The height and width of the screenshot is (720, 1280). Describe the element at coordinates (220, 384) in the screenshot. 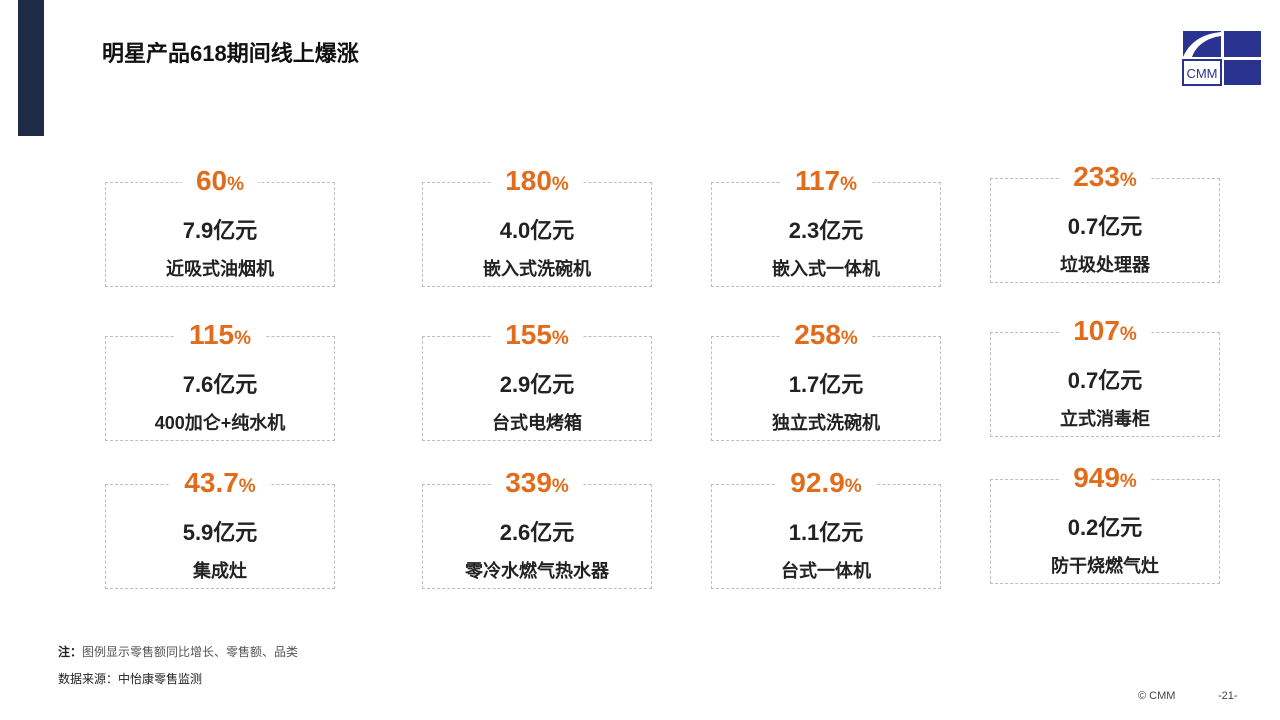

I see `sales-value: 7.6亿元` at that location.